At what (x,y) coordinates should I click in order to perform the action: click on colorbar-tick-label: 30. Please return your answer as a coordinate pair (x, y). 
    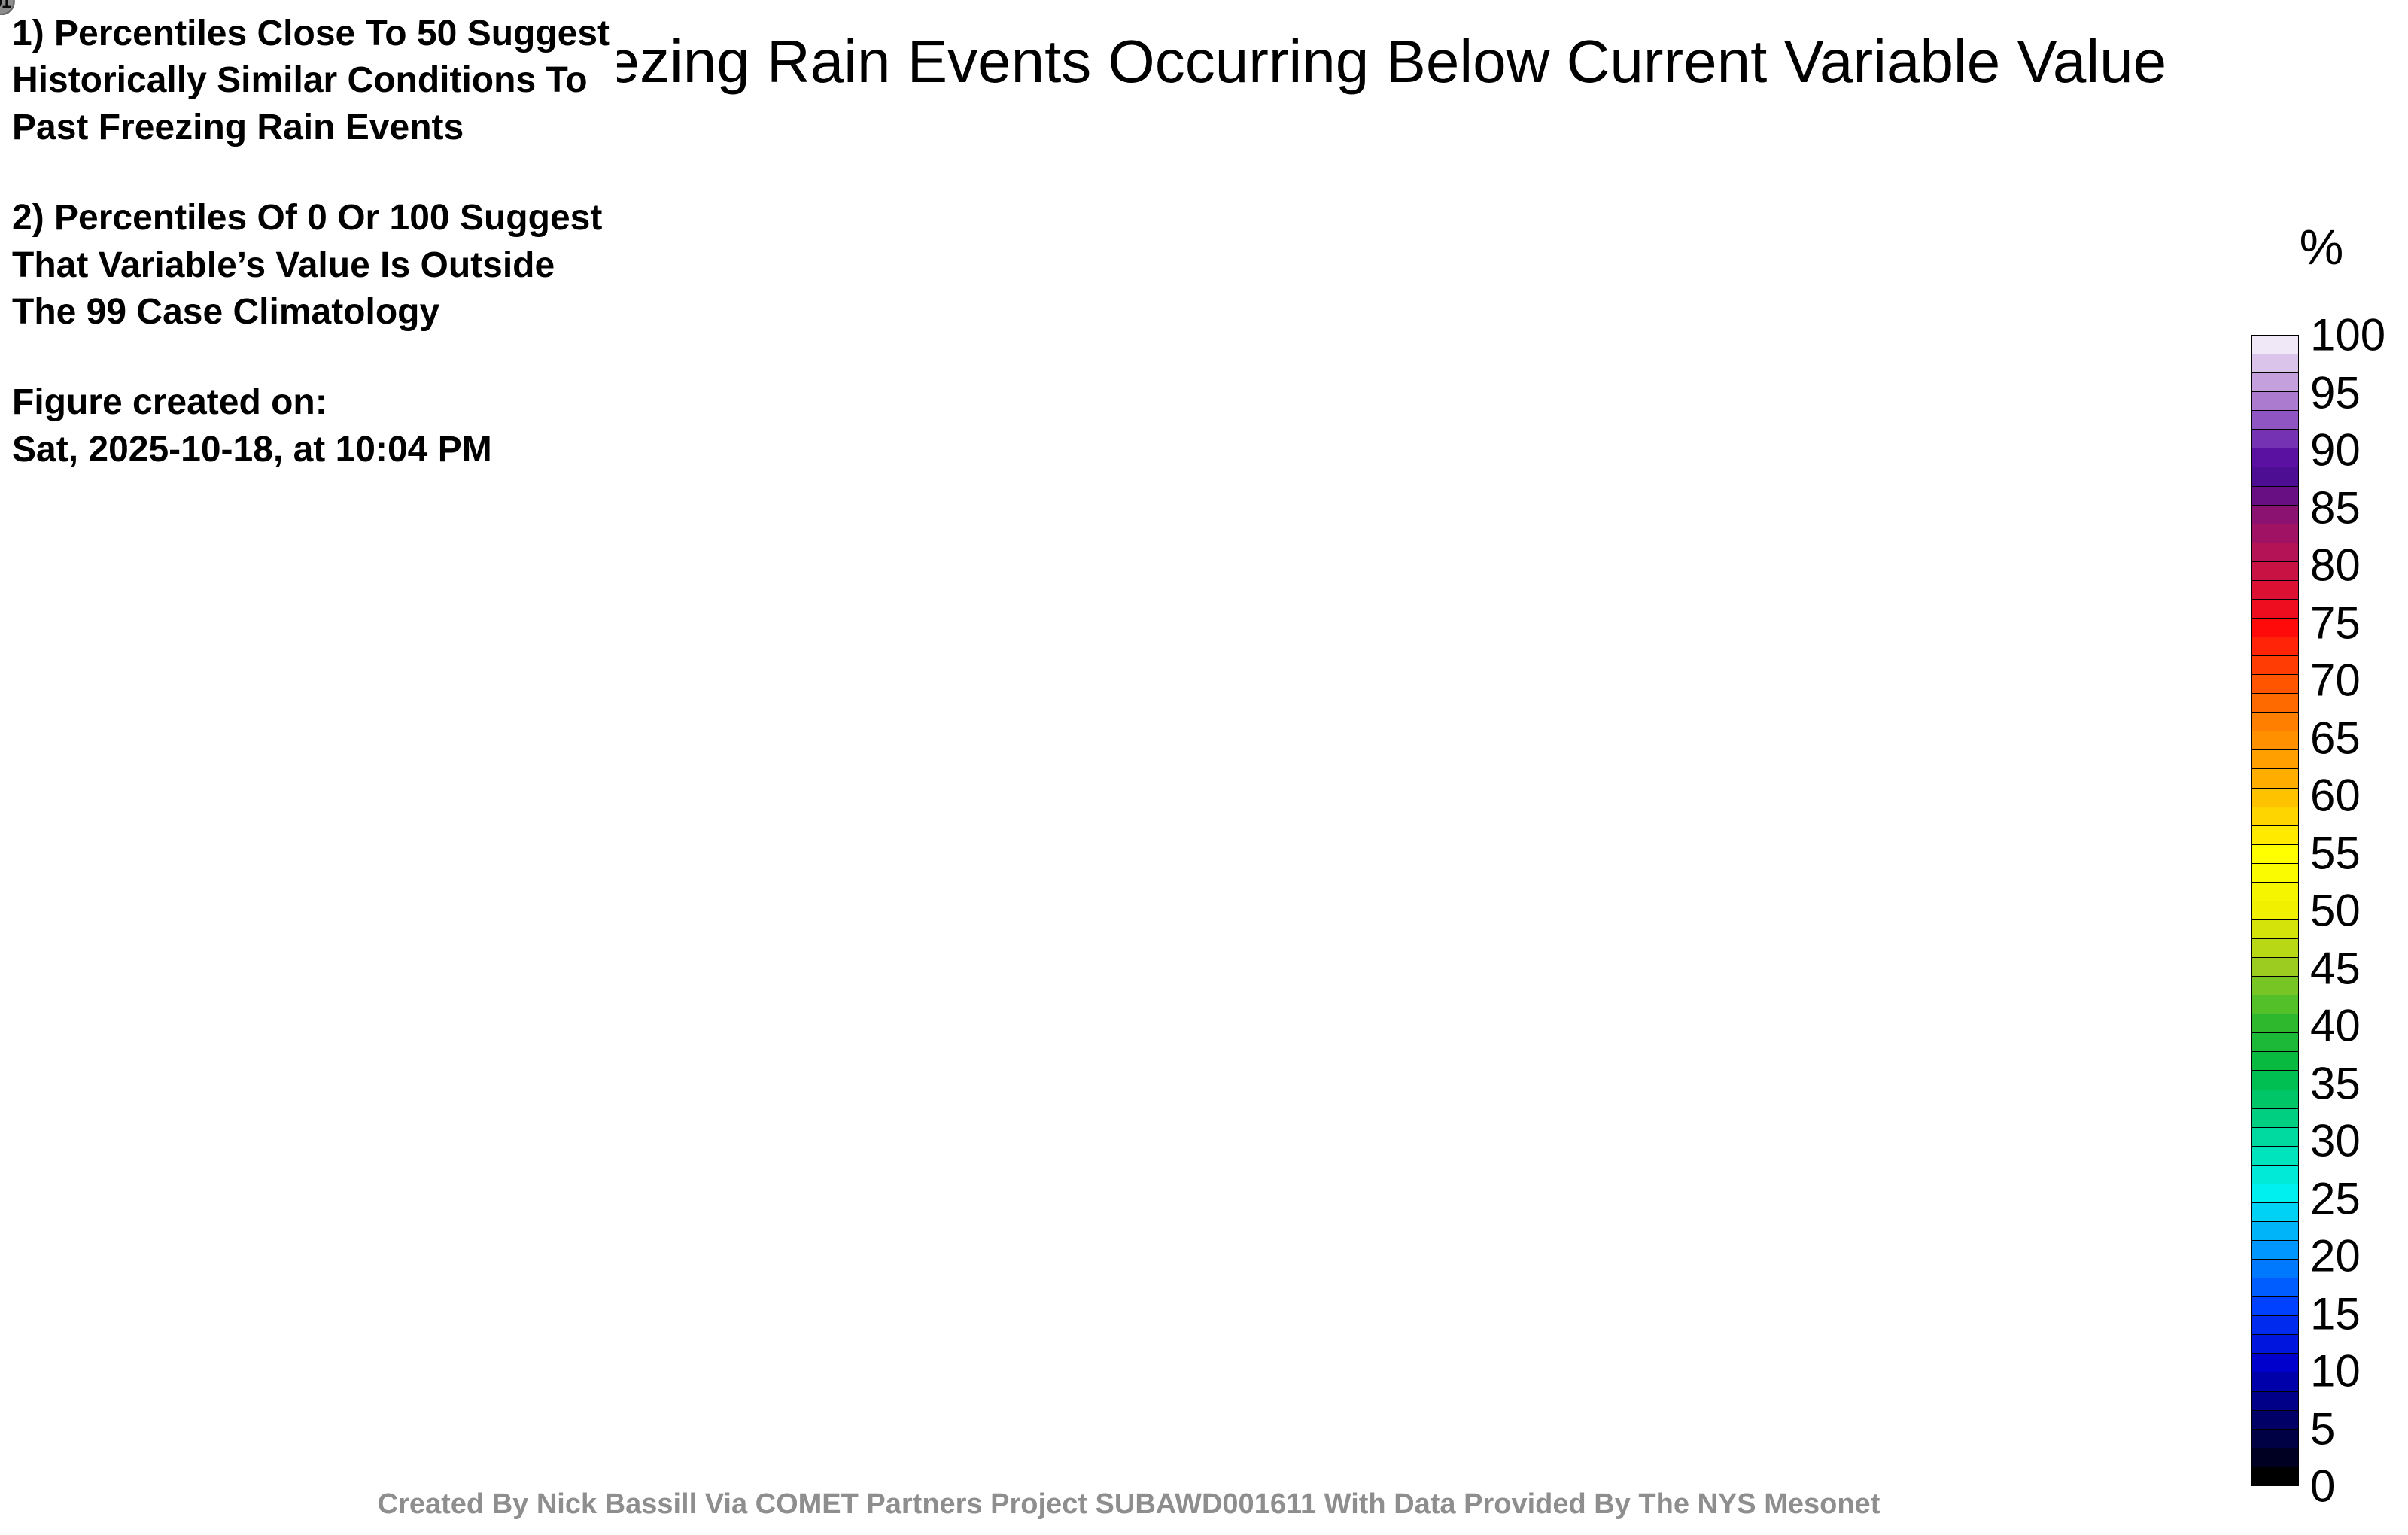
    Looking at the image, I should click on (2359, 1141).